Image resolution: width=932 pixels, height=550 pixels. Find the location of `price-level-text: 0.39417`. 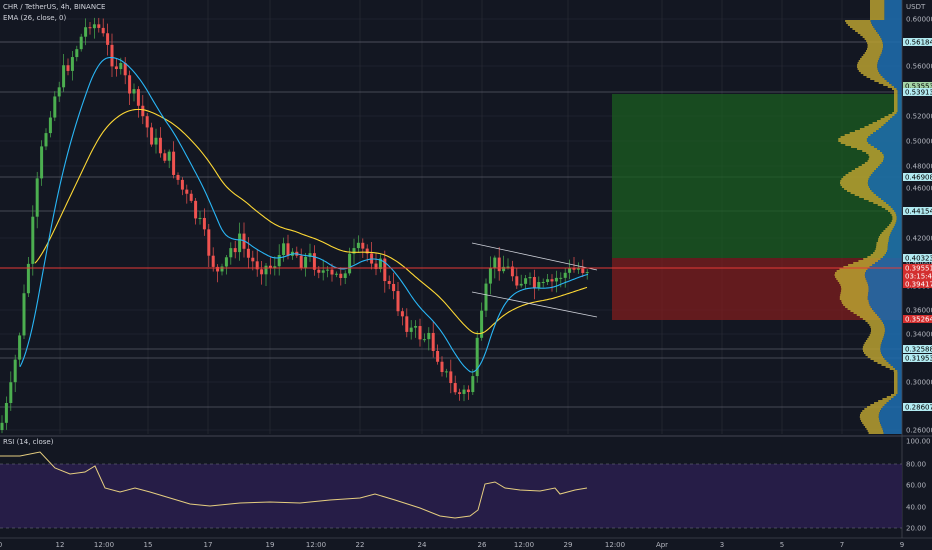

price-level-text: 0.39417 is located at coordinates (918, 285).